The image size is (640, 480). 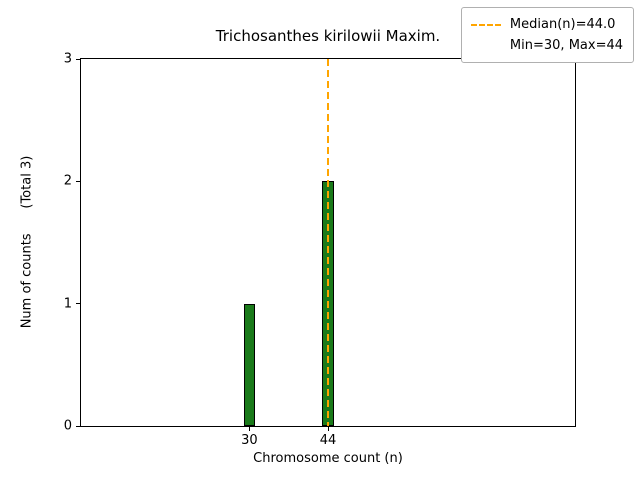 I want to click on x-tick-label: 30, so click(x=249, y=440).